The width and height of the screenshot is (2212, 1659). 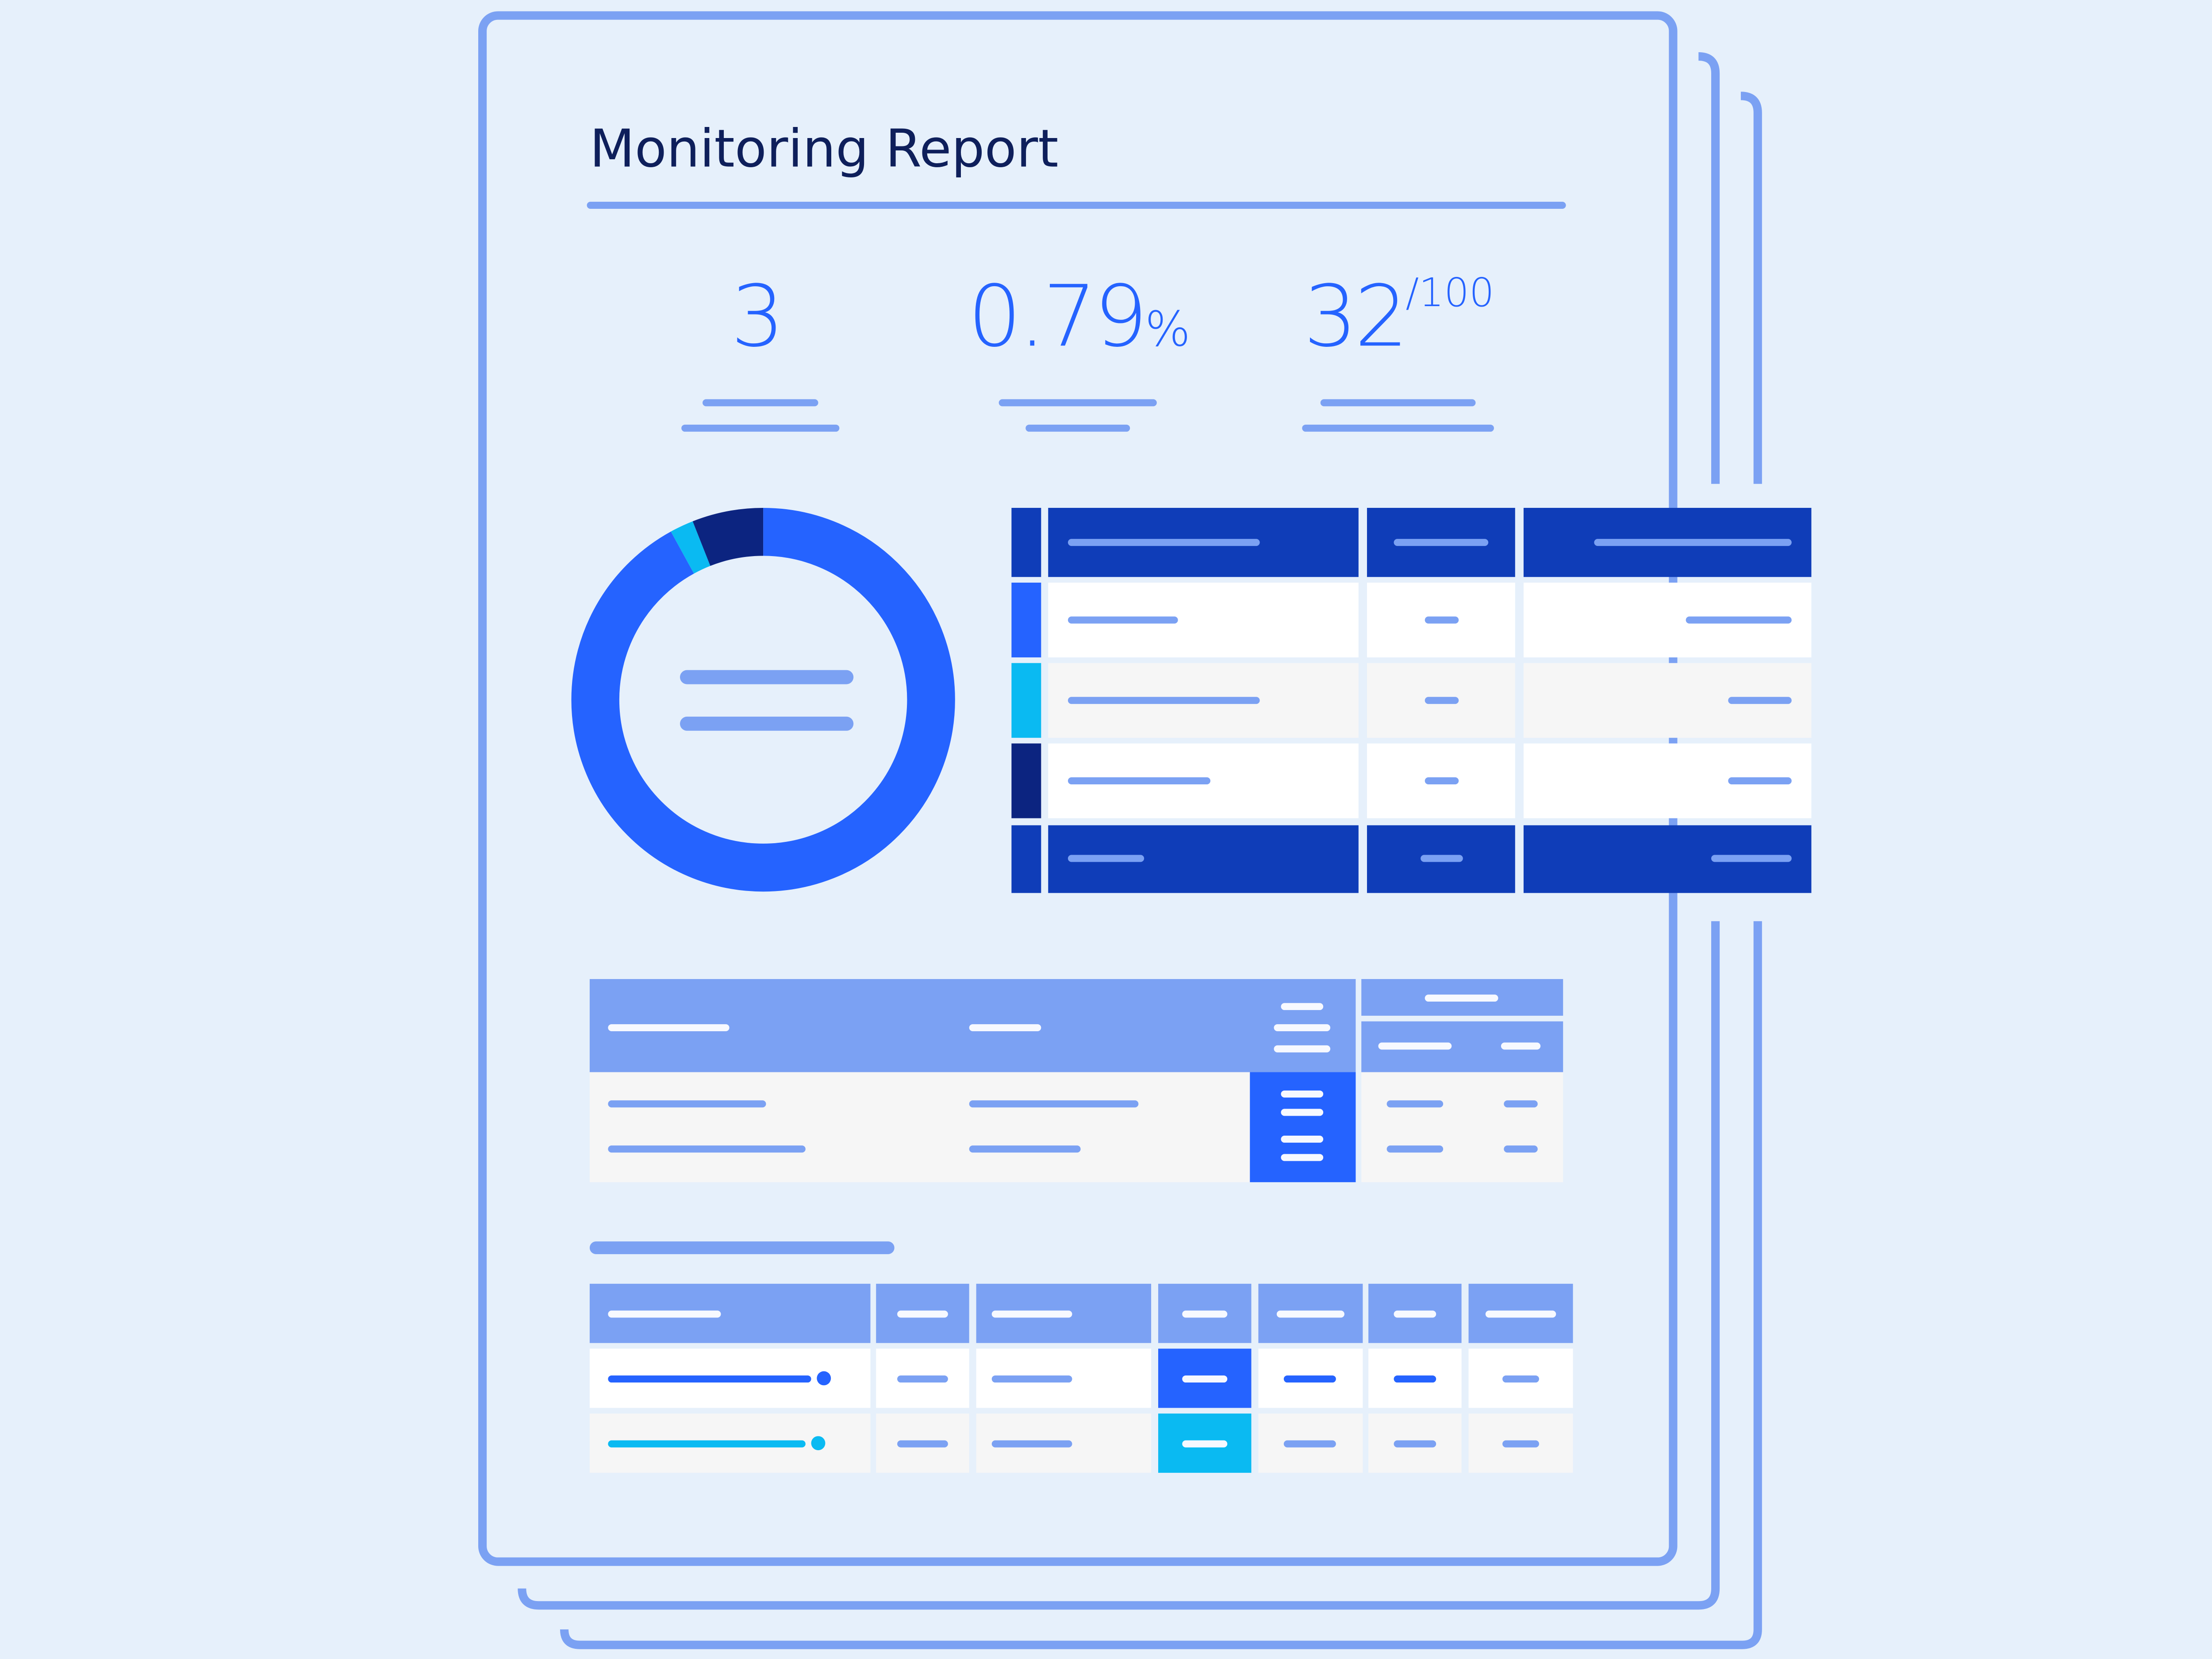 I want to click on breakdown-header-col-1-text, so click(x=1164, y=543).